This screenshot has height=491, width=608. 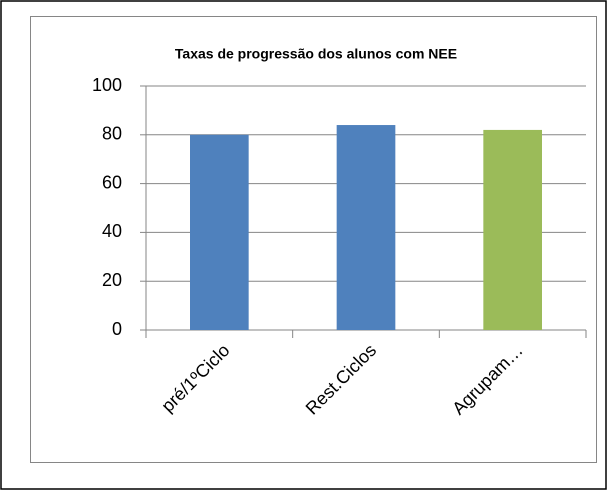 What do you see at coordinates (117, 329) in the screenshot?
I see `y-tick-label: 0` at bounding box center [117, 329].